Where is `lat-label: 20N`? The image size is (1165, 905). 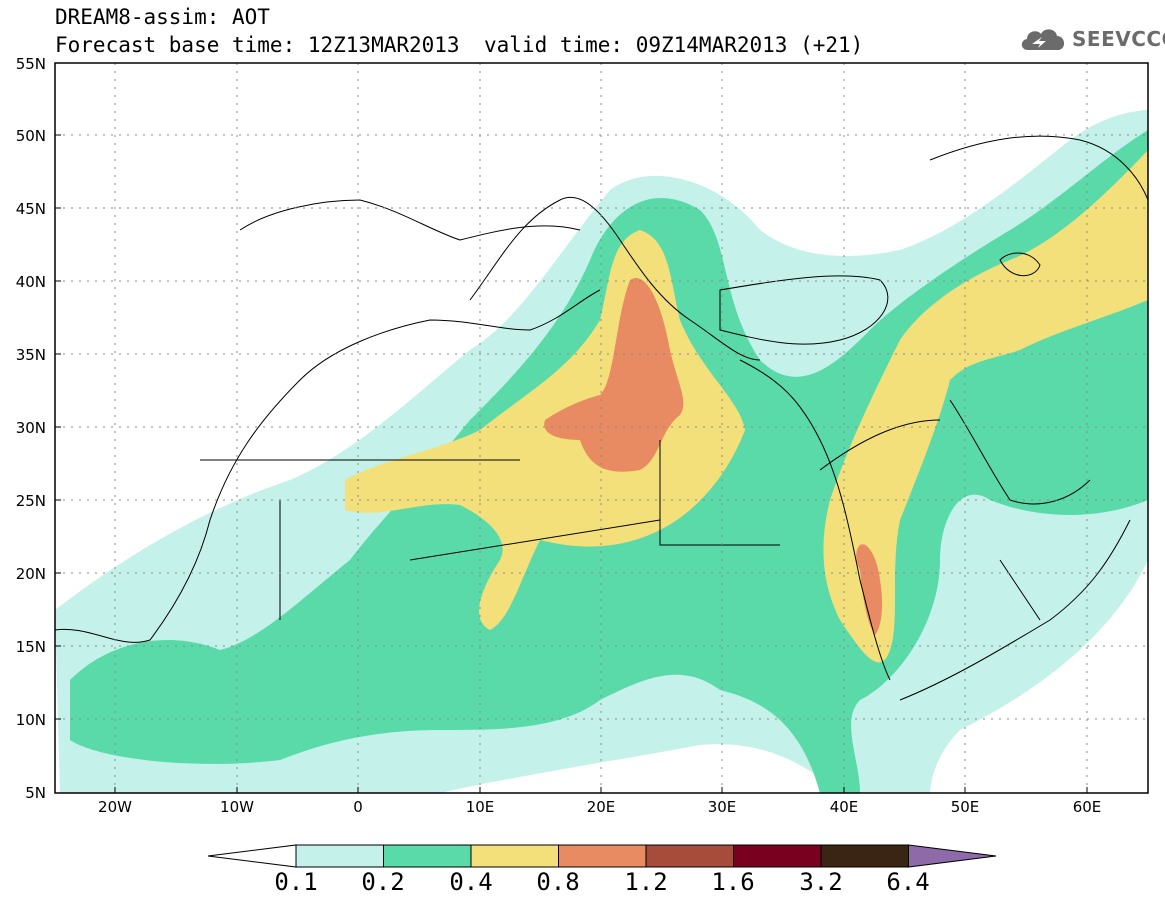 lat-label: 20N is located at coordinates (30, 574).